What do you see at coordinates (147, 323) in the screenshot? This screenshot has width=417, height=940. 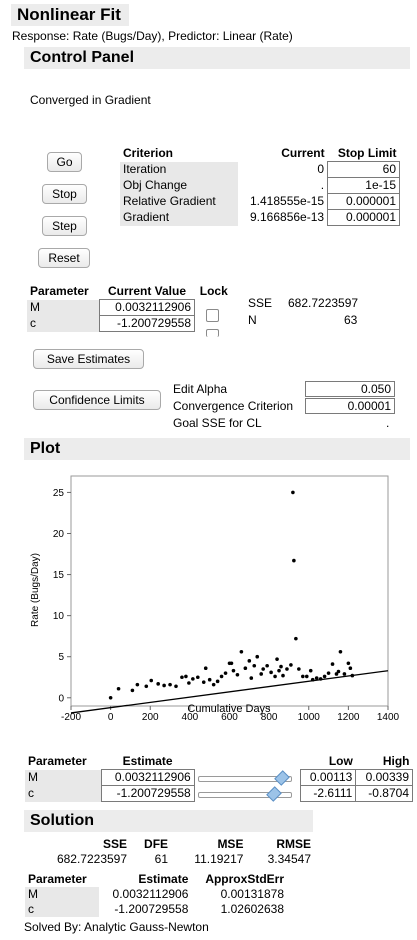 I see `current-value-input: -1.200729558` at bounding box center [147, 323].